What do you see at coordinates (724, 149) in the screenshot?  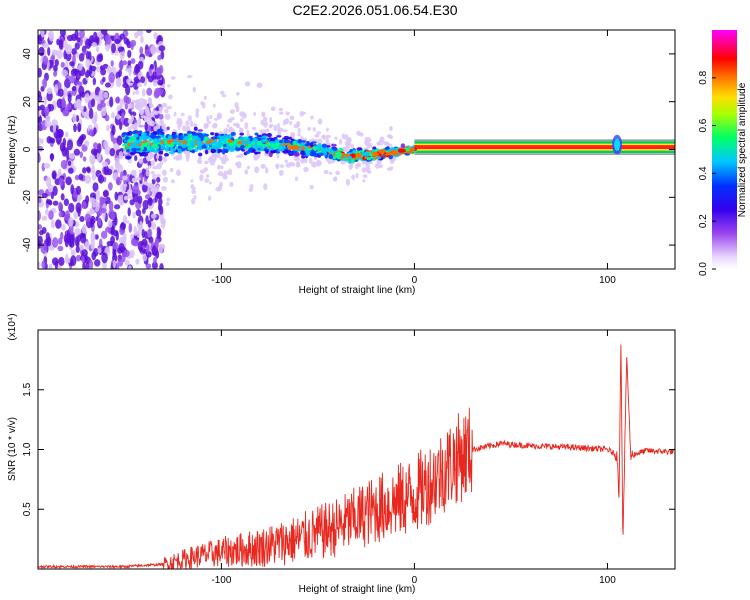 I see `colorbar-gradient` at bounding box center [724, 149].